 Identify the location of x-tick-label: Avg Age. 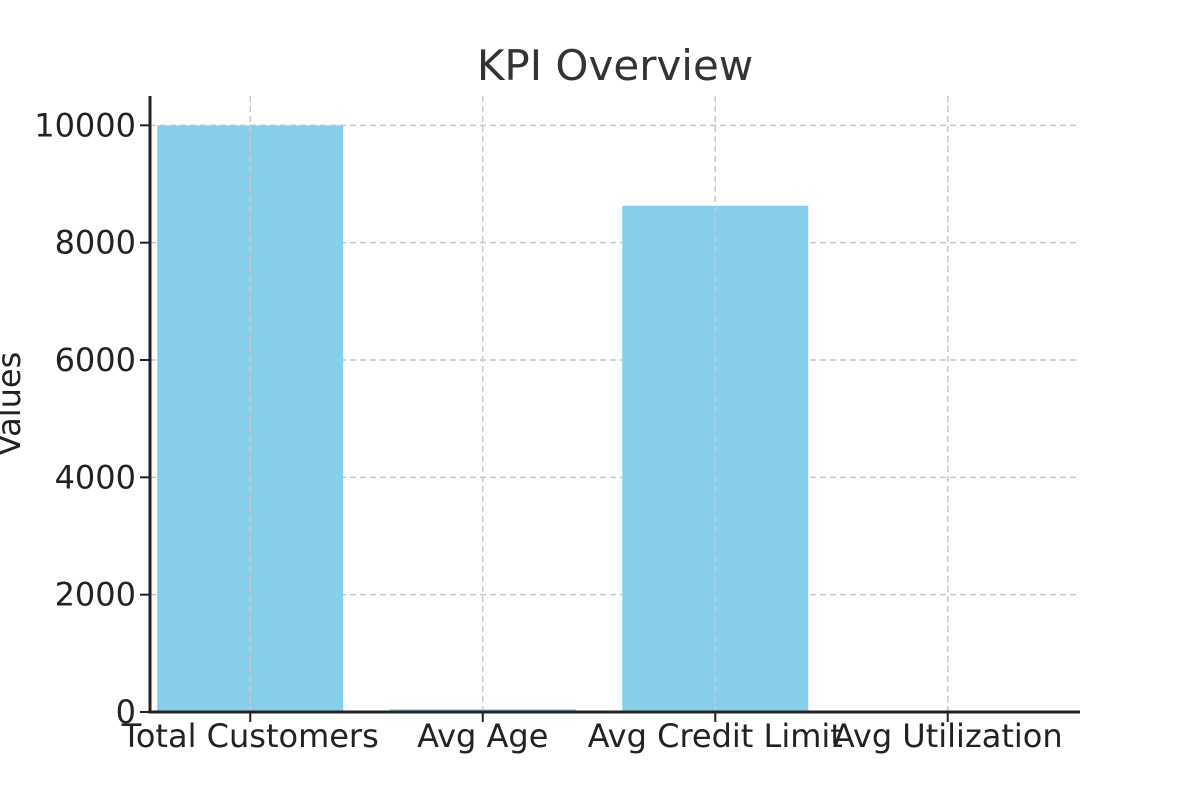
(482, 736).